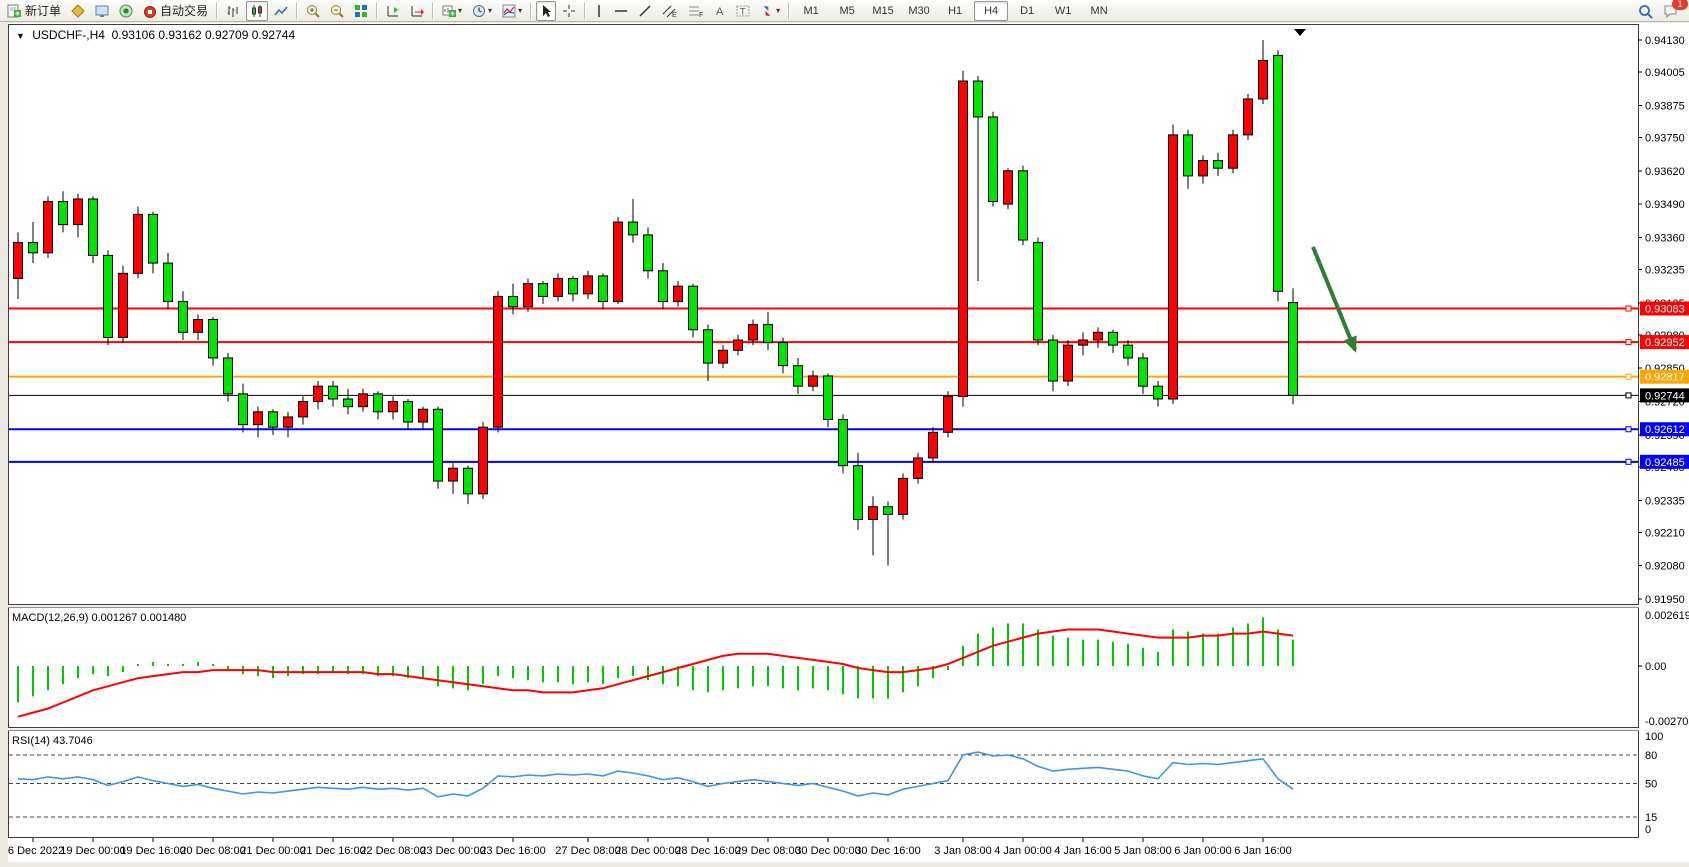 The height and width of the screenshot is (867, 1689). What do you see at coordinates (778, 10) in the screenshot?
I see `arrows-menu-caret-icon: ▾` at bounding box center [778, 10].